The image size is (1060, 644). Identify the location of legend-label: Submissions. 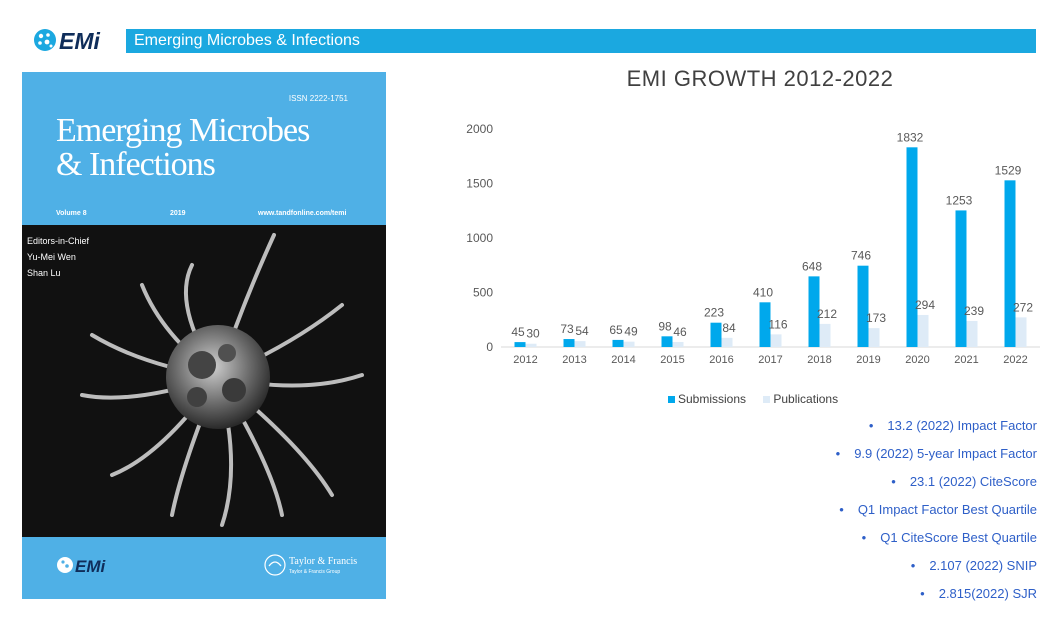
(712, 399).